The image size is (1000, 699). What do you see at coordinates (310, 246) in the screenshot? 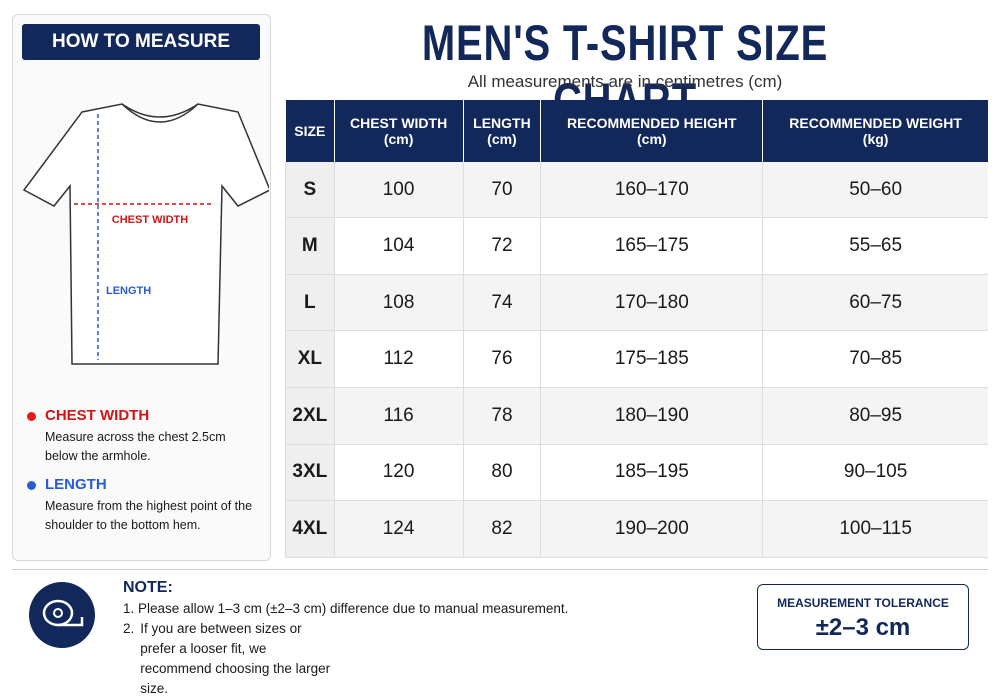
I see `cell: M` at bounding box center [310, 246].